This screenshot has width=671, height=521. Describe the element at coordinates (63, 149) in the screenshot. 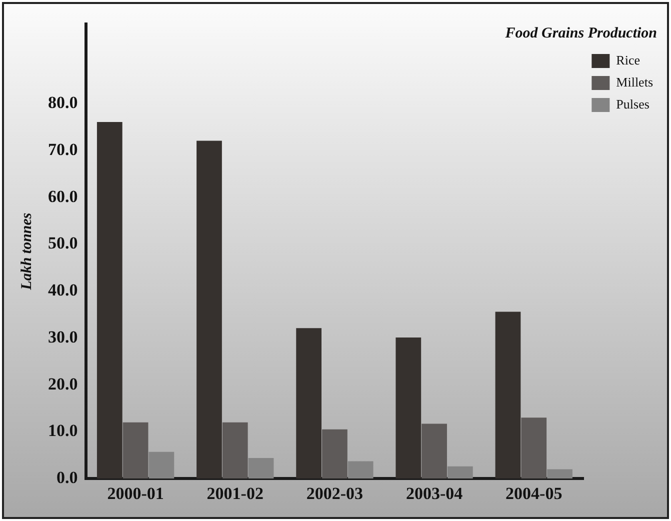

I see `y-tick-label: 70.0` at that location.